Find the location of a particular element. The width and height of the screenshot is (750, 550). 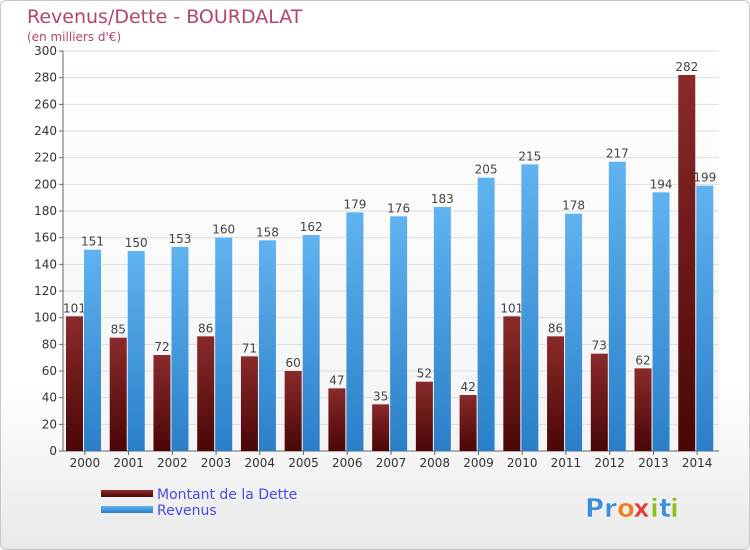

x-tick-label: 2008 is located at coordinates (434, 463).